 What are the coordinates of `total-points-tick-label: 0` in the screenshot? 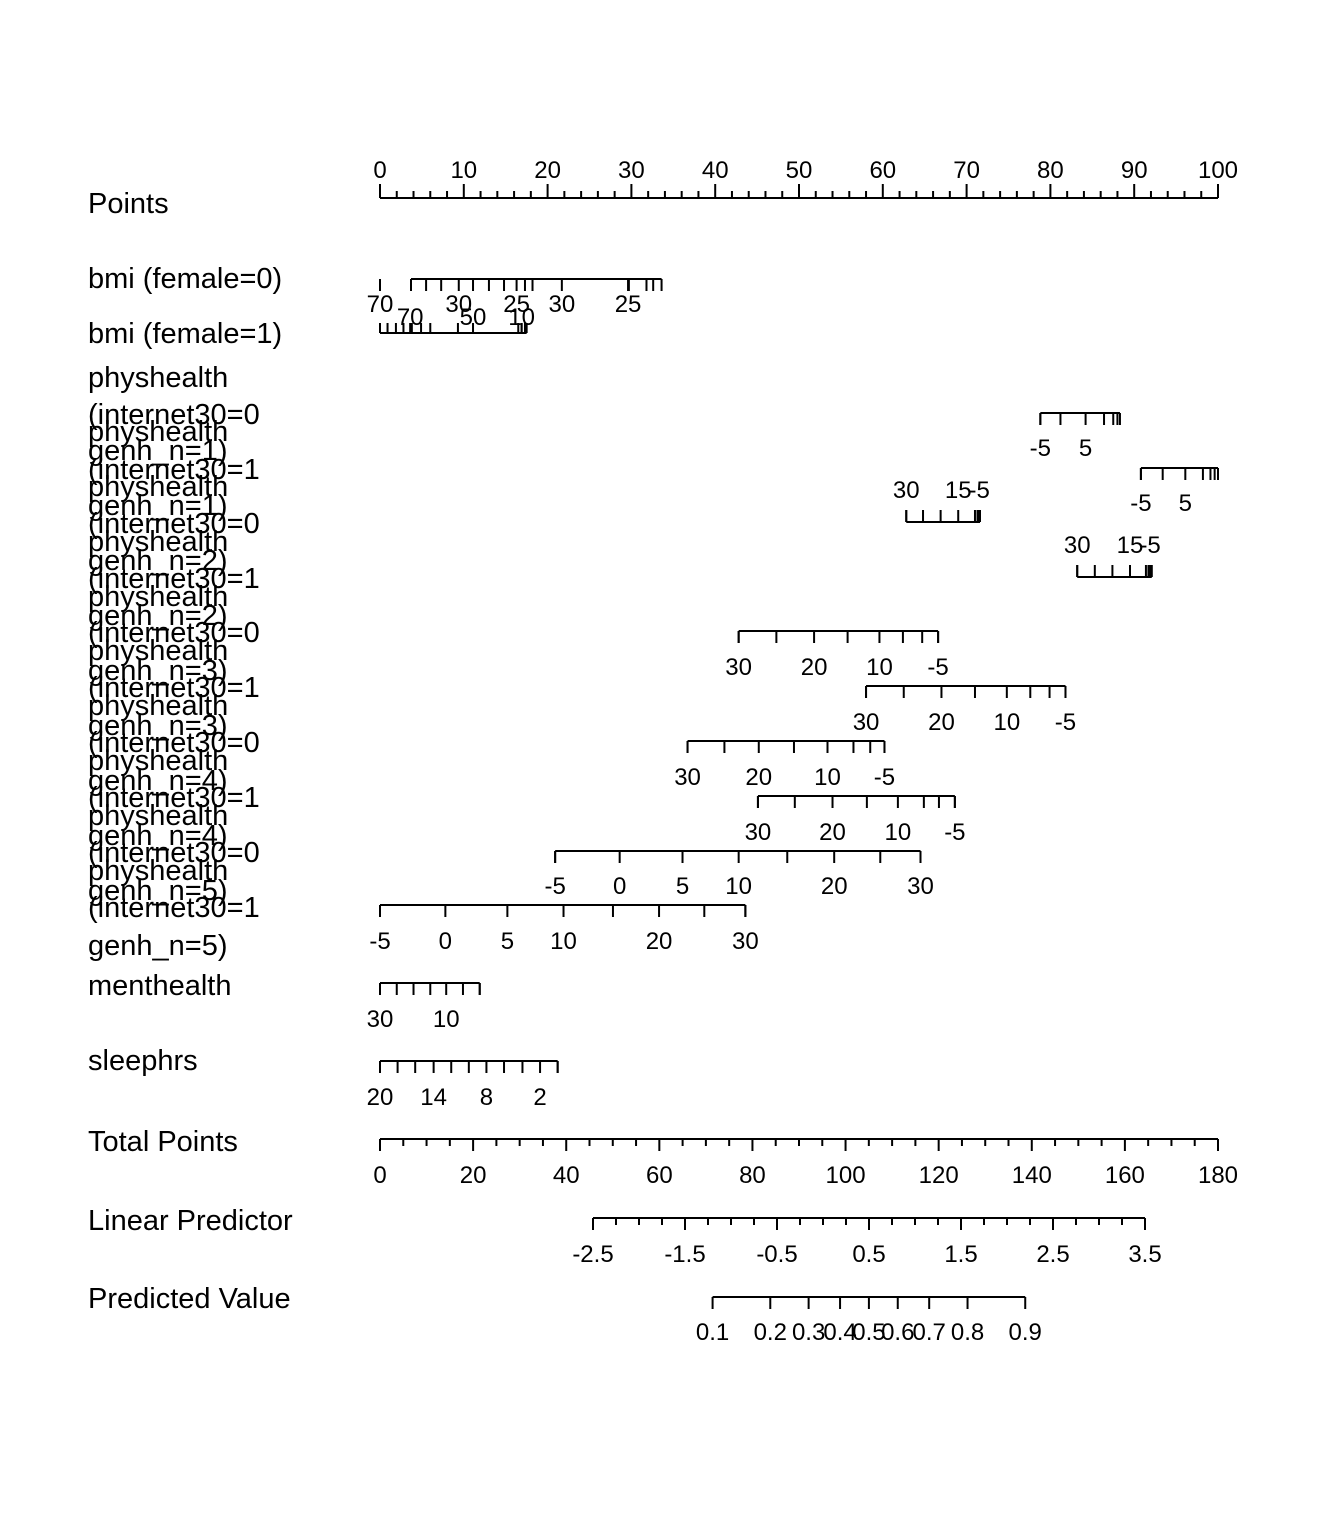 It's located at (379, 1175).